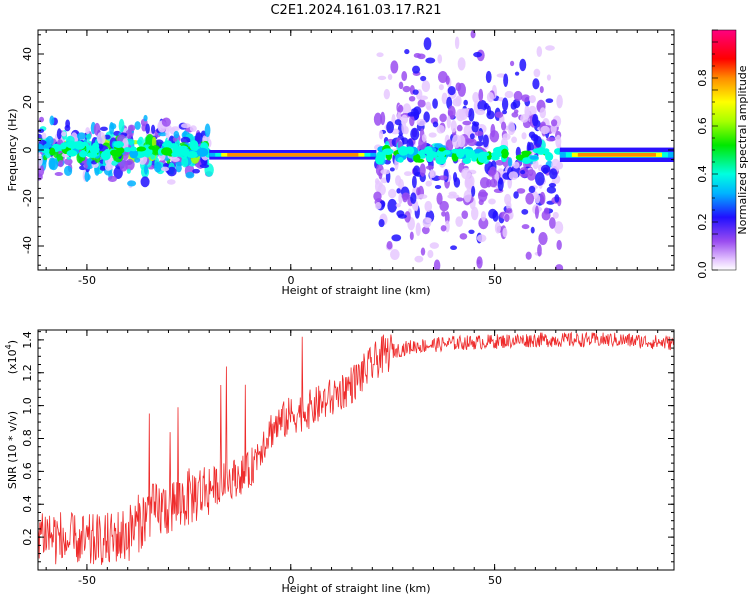  Describe the element at coordinates (27, 406) in the screenshot. I see `snr-ytick-label: 1.0` at that location.